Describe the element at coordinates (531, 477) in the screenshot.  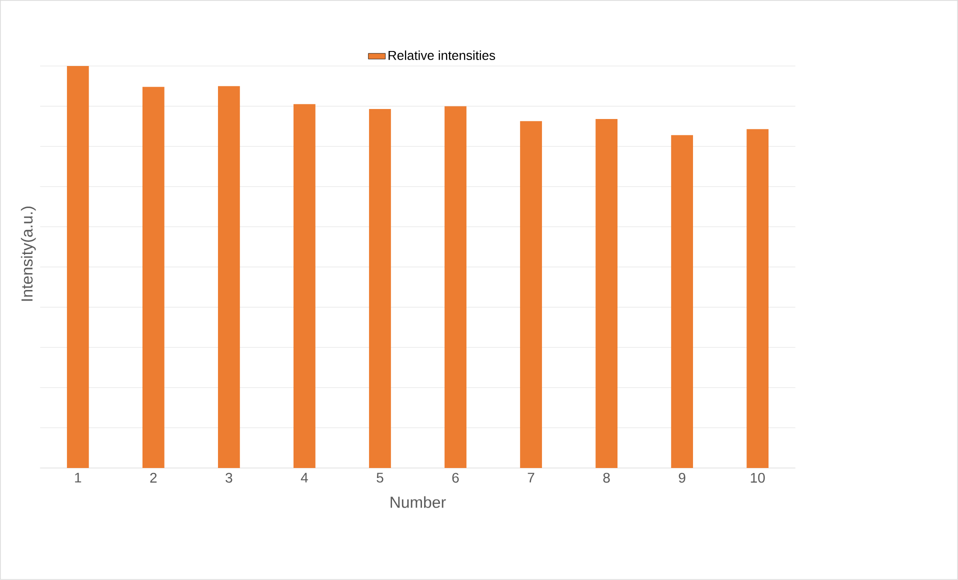
I see `x-tick-label: 7` at that location.